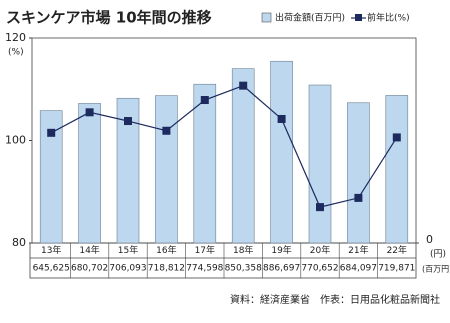 The height and width of the screenshot is (323, 450). I want to click on y-tick-label: 100, so click(15, 140).